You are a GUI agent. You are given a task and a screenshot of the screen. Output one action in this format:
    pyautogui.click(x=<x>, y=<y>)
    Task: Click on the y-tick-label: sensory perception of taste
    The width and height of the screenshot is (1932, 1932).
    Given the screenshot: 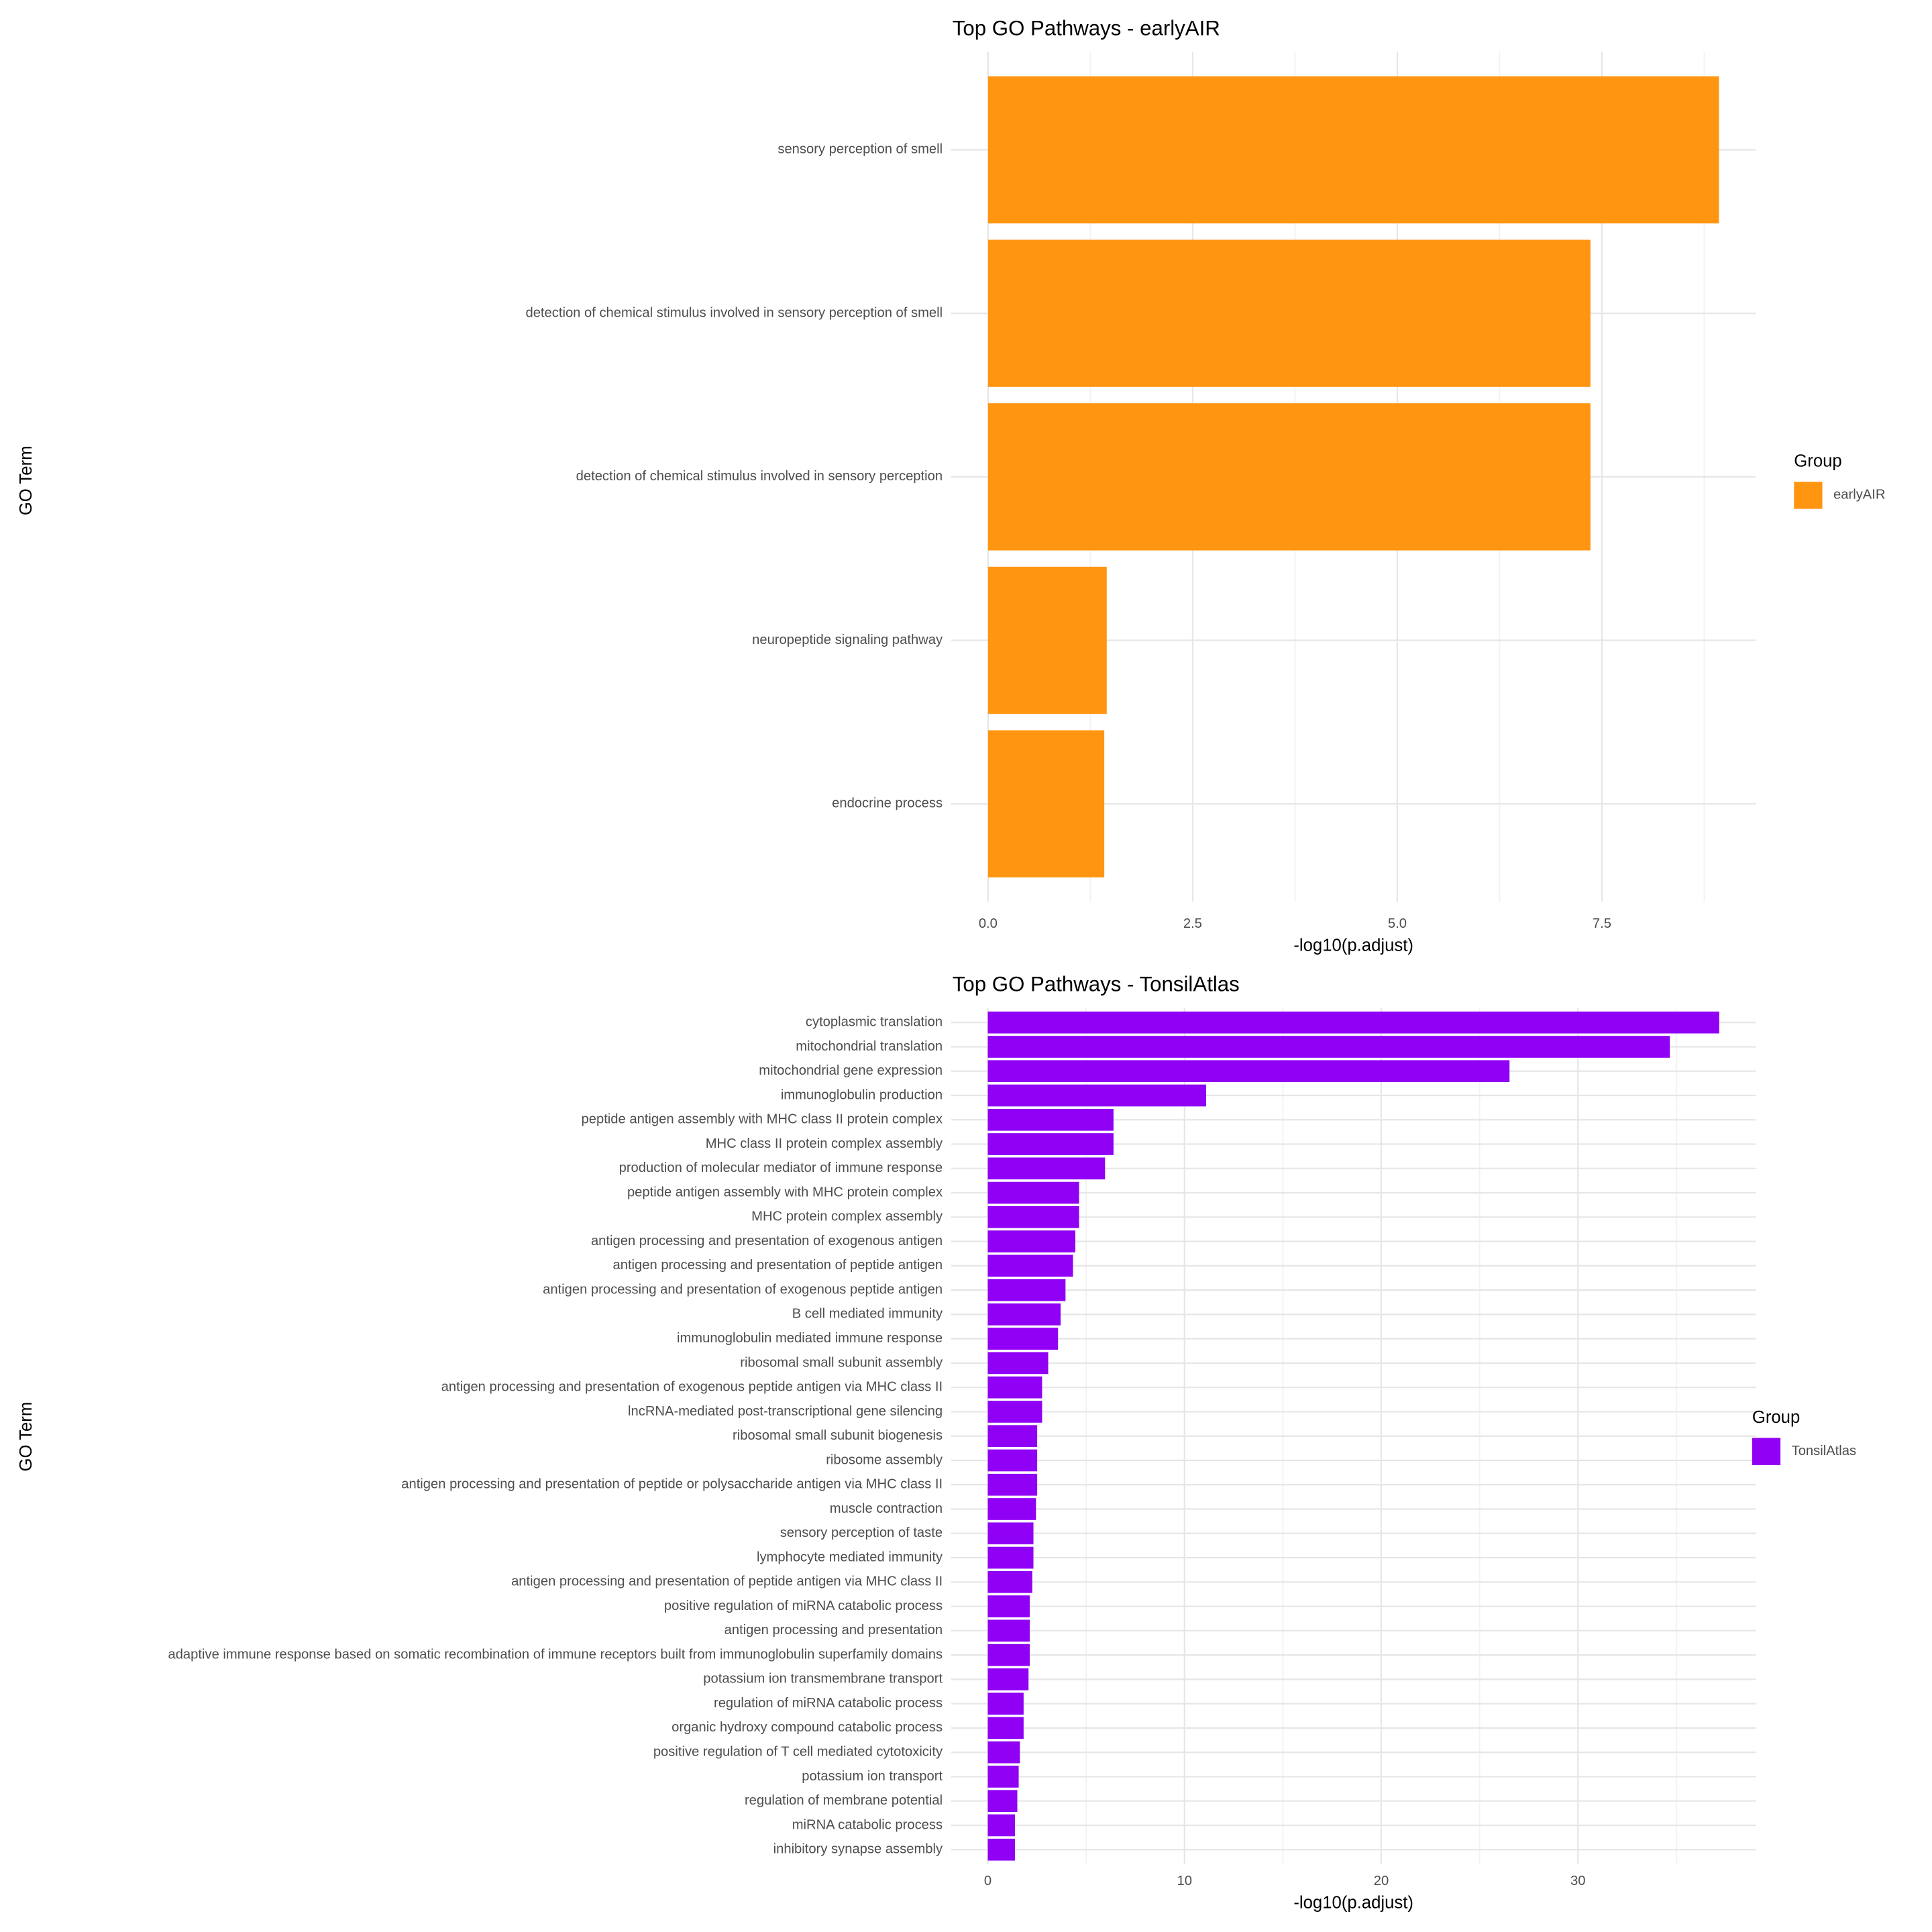 What is the action you would take?
    pyautogui.click(x=861, y=1532)
    